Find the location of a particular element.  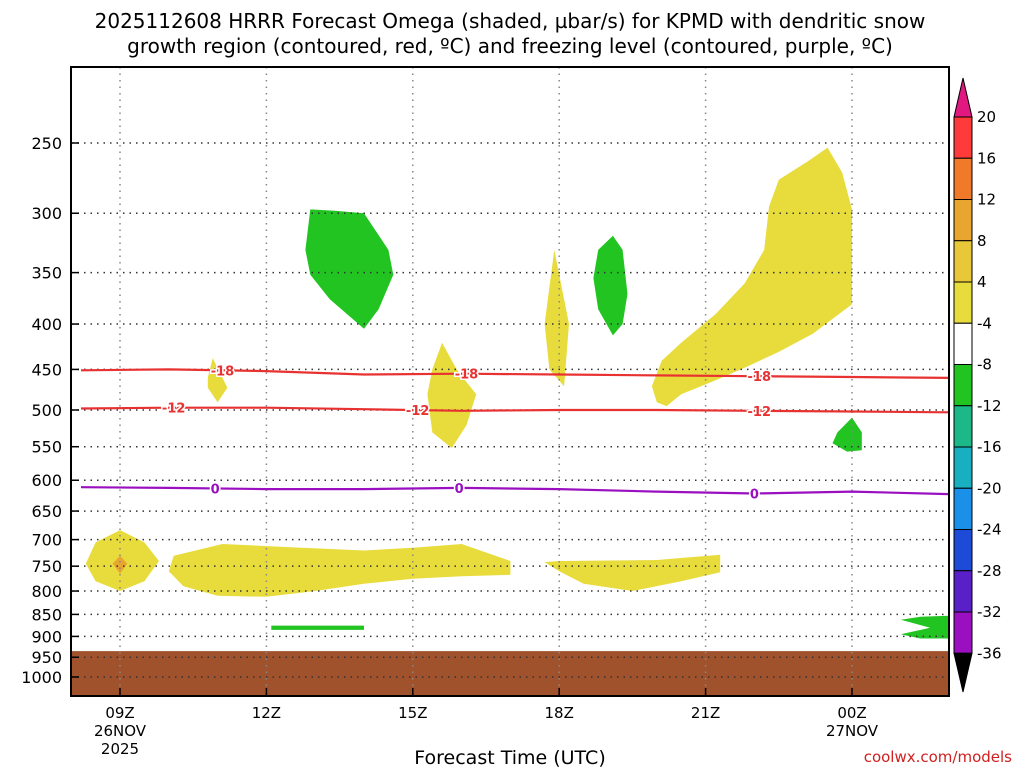

y-tick-label: 850 is located at coordinates (46, 614).